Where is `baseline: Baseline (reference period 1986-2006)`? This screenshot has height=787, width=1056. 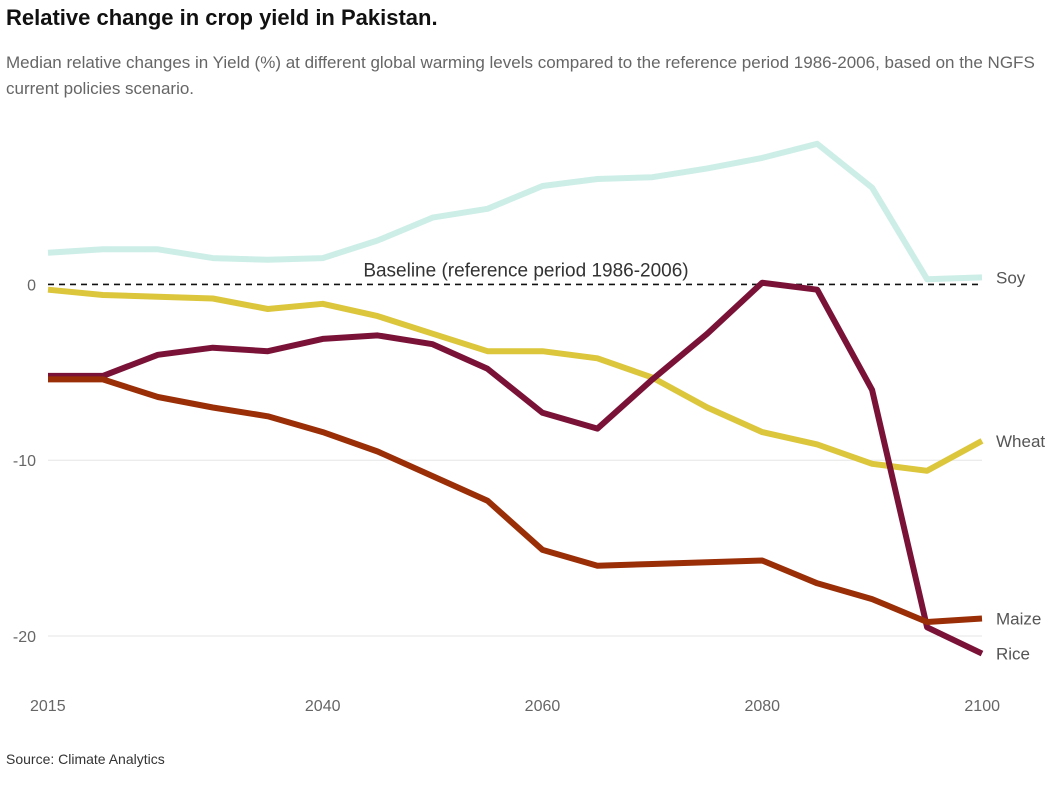
baseline: Baseline (reference period 1986-2006) is located at coordinates (515, 273).